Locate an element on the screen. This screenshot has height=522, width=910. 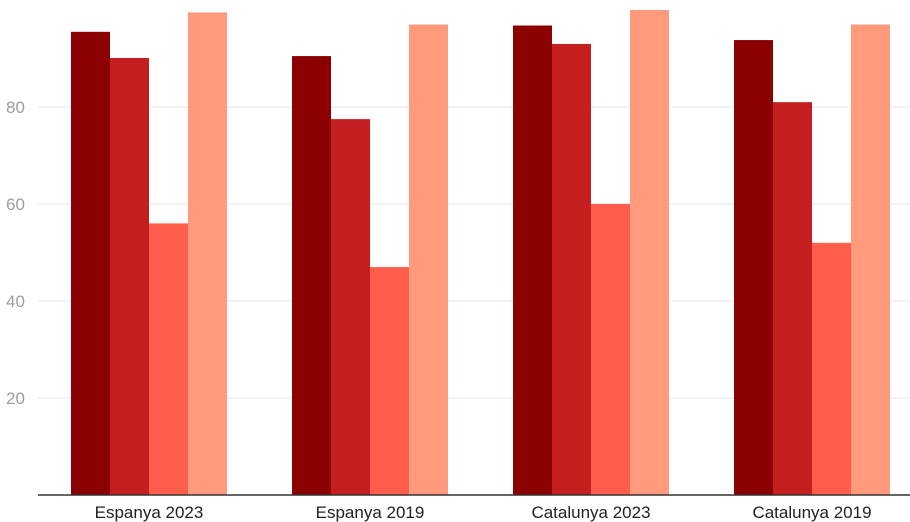
y-tick-label: 20 is located at coordinates (15, 398).